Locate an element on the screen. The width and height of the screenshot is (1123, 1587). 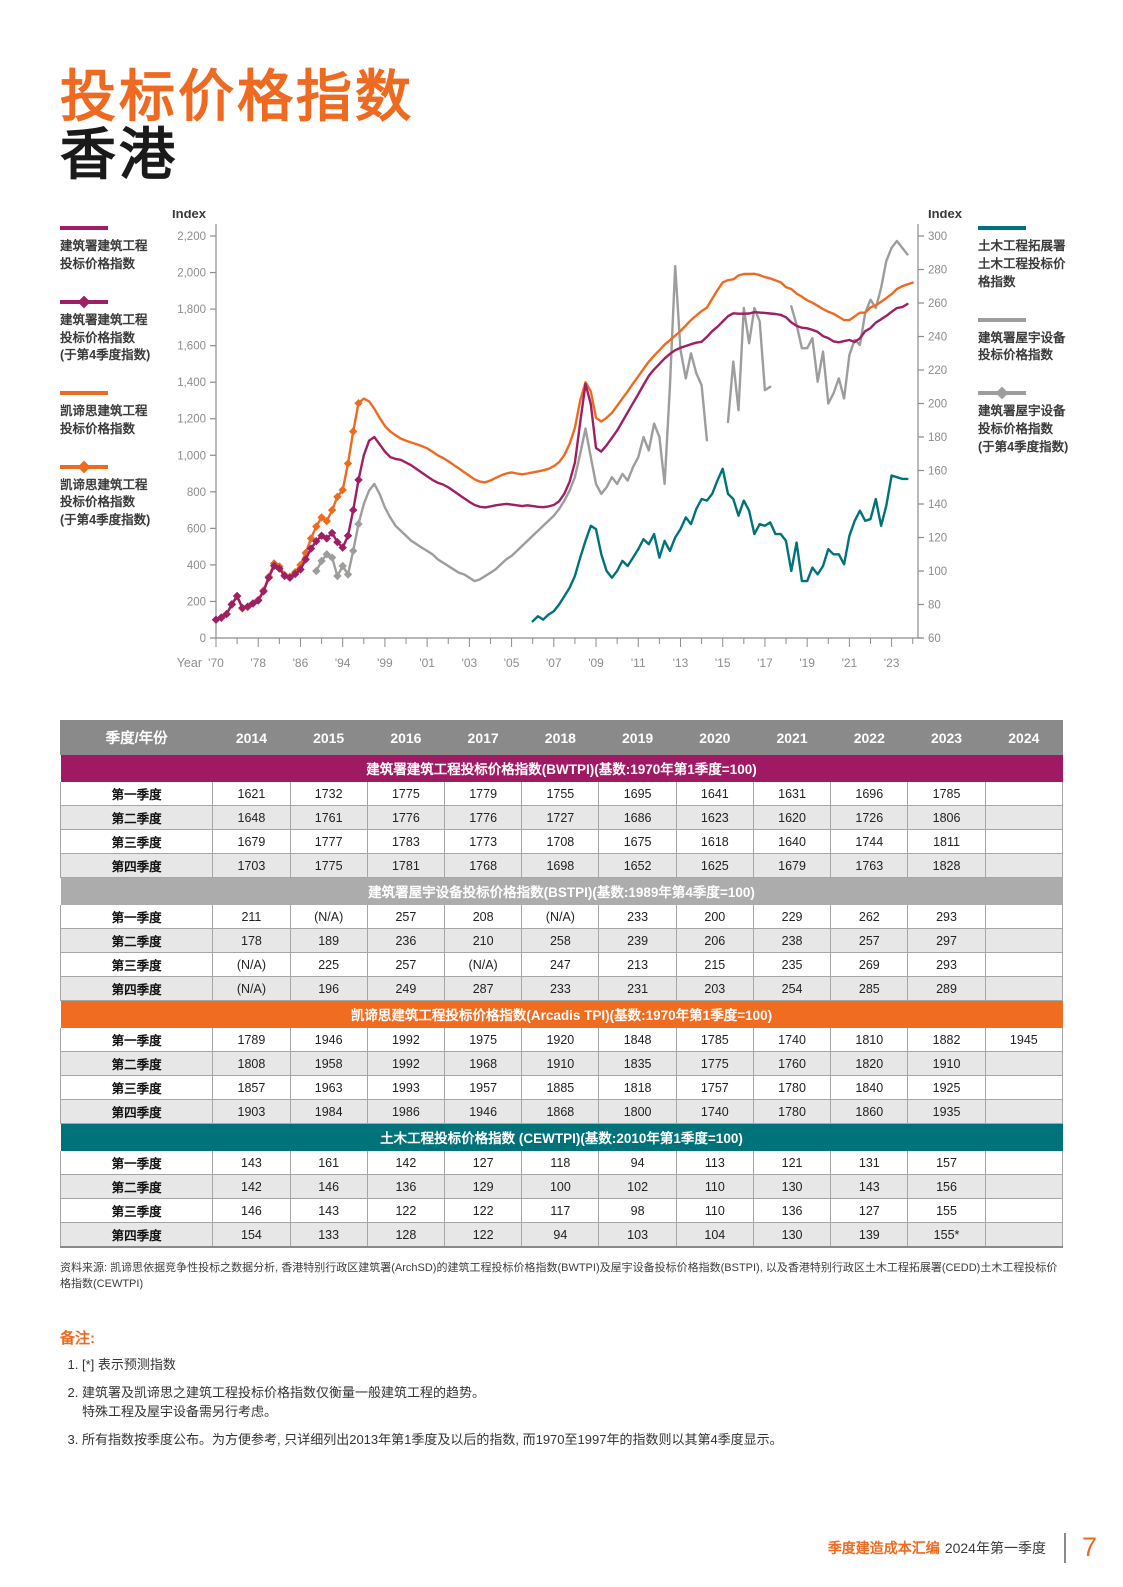
index-value-cell: 1811 is located at coordinates (946, 842).